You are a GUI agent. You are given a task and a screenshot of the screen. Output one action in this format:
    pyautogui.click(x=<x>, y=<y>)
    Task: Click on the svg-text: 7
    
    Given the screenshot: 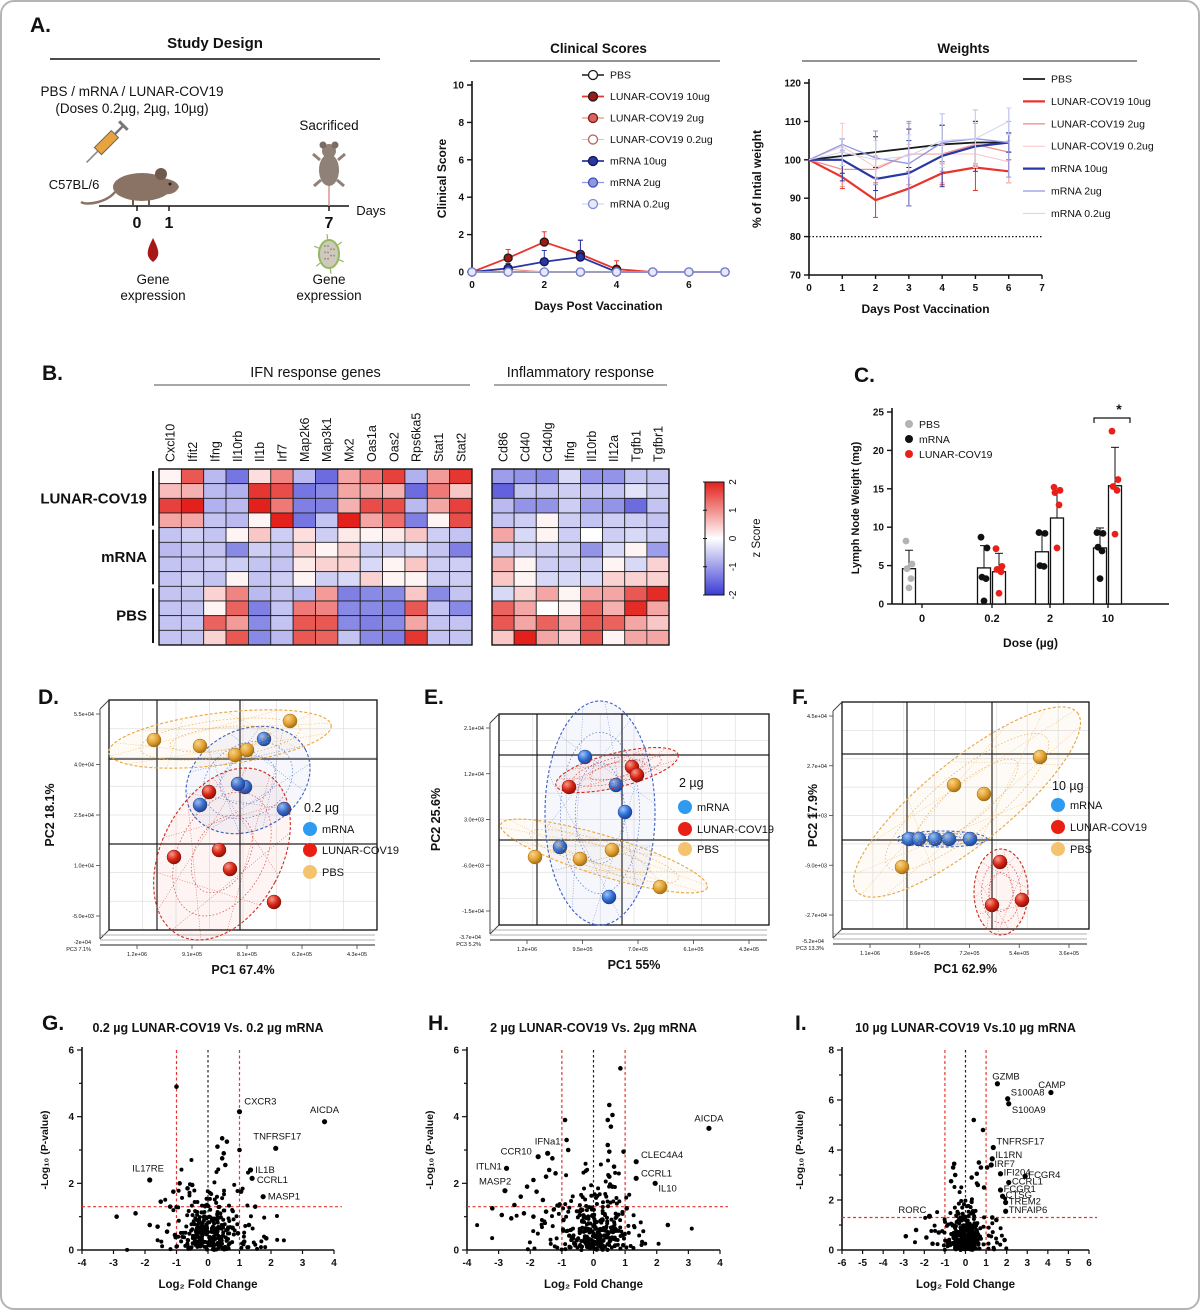 What is the action you would take?
    pyautogui.click(x=1042, y=288)
    